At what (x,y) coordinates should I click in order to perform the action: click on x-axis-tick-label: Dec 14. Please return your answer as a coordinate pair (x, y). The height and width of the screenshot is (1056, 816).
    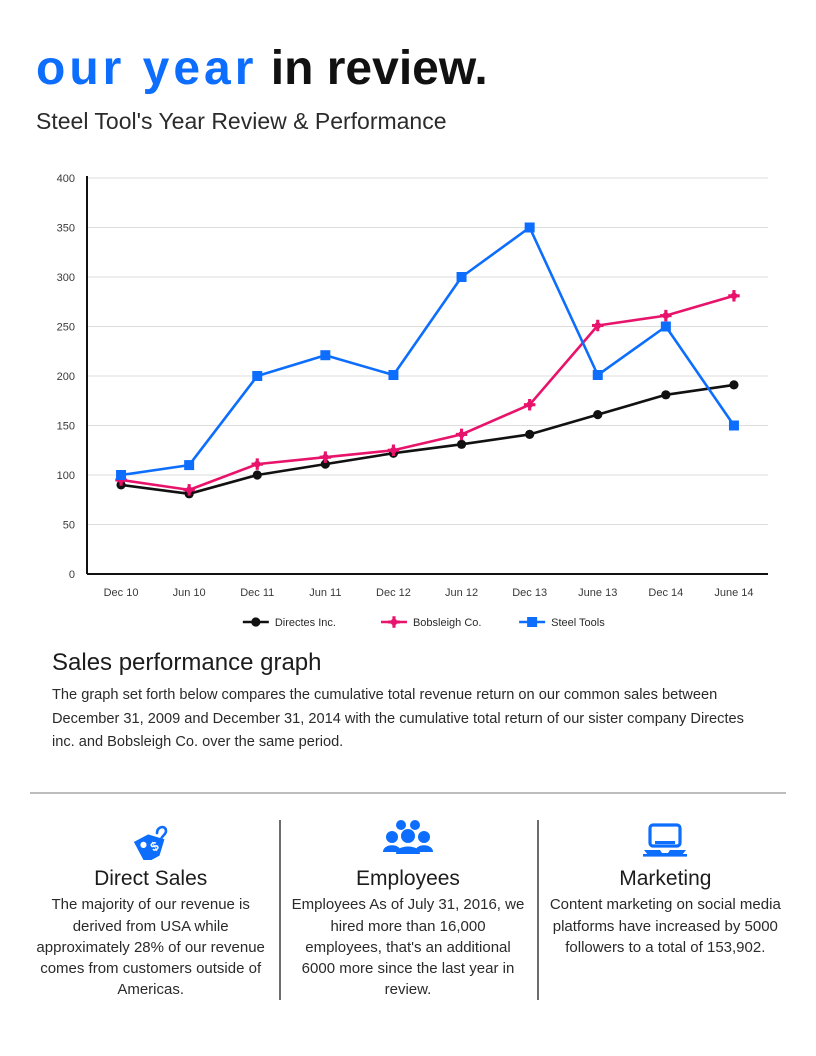
    Looking at the image, I should click on (665, 593).